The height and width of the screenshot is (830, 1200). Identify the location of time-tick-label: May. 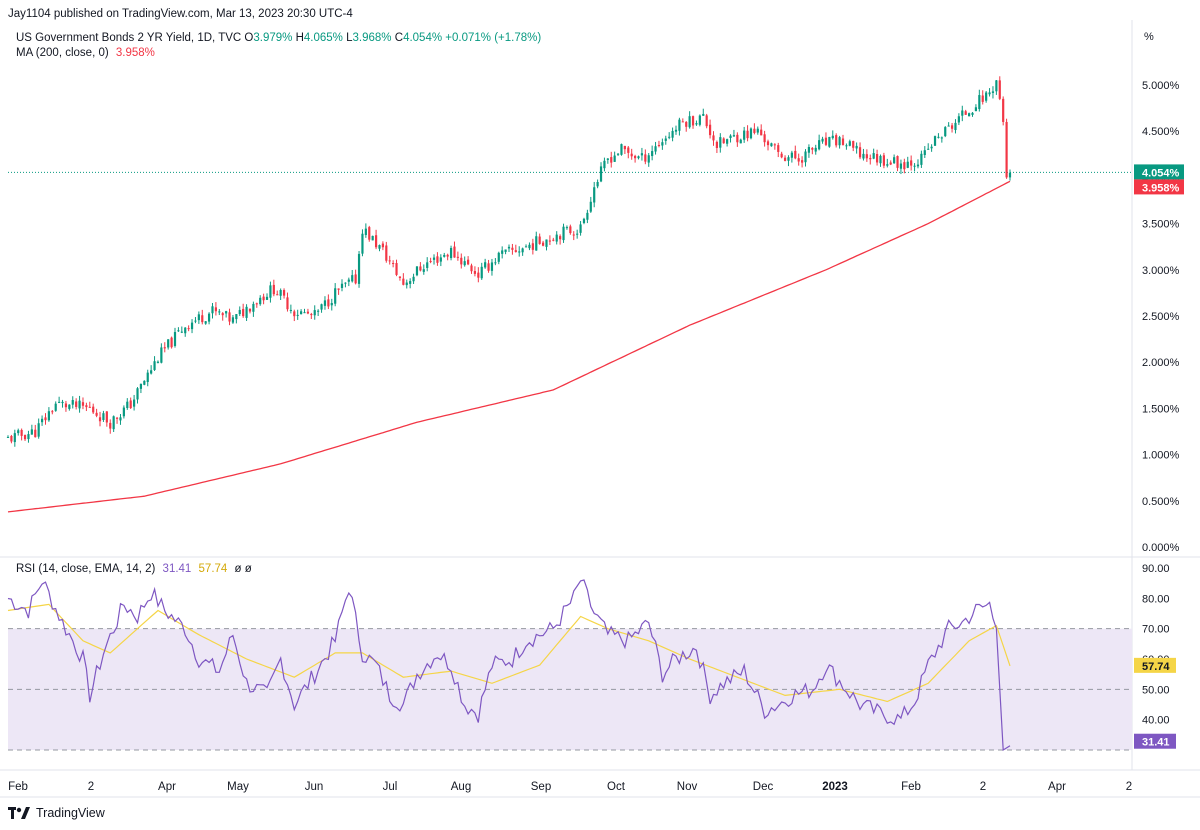
(238, 787).